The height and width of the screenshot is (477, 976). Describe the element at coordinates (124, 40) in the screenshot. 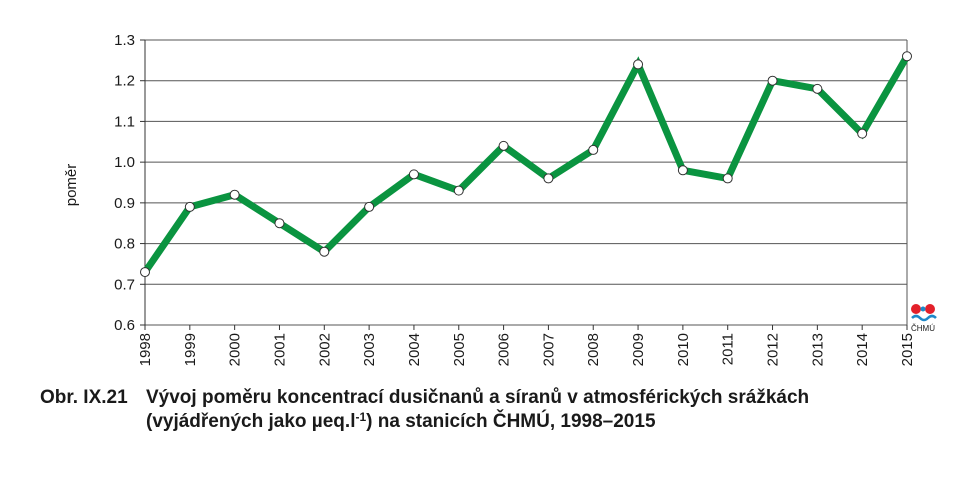

I see `y-tick-label: 1.3` at that location.